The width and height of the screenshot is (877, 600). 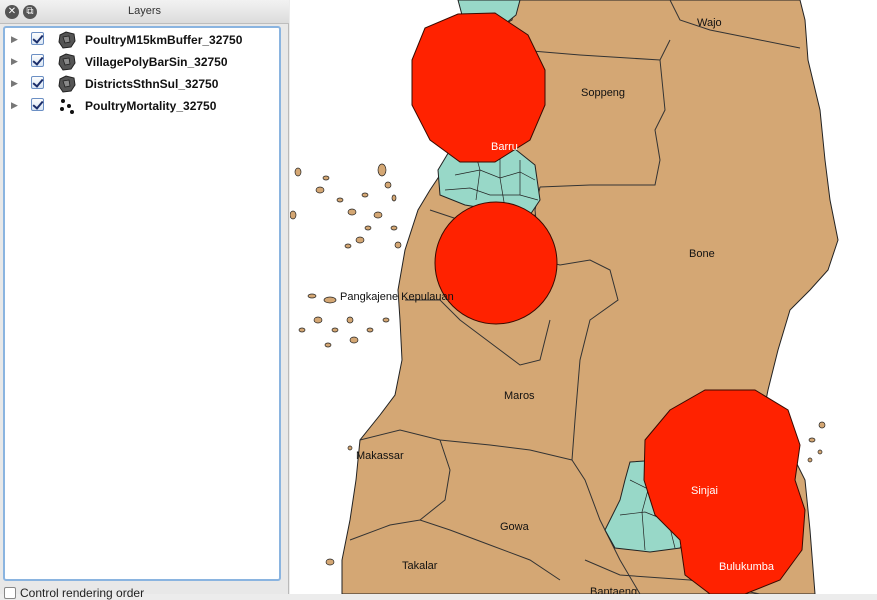 I want to click on render-order-option: Control rendering order, so click(x=144, y=592).